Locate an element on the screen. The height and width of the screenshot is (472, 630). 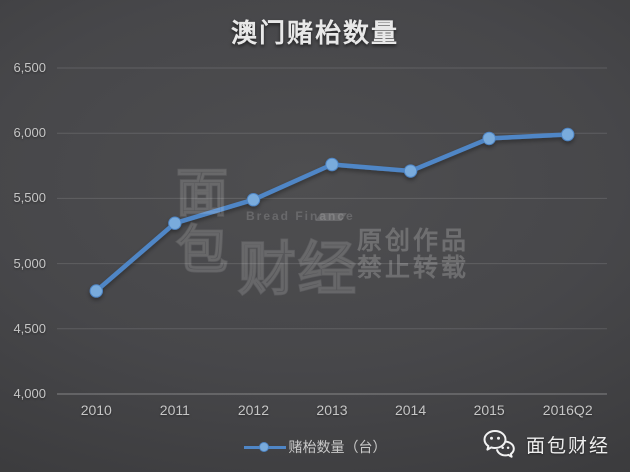
wechat-icon is located at coordinates (499, 444).